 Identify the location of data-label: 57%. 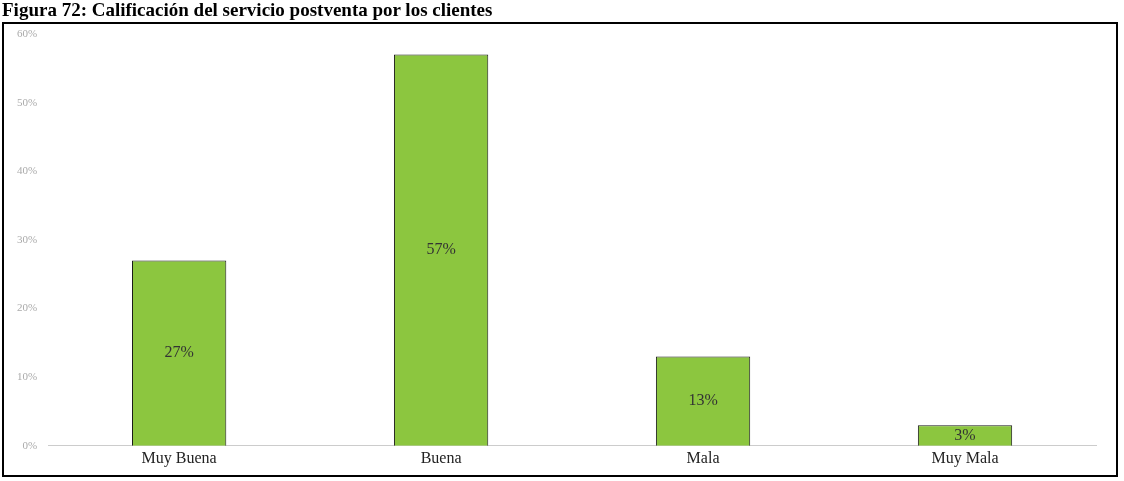
(441, 249).